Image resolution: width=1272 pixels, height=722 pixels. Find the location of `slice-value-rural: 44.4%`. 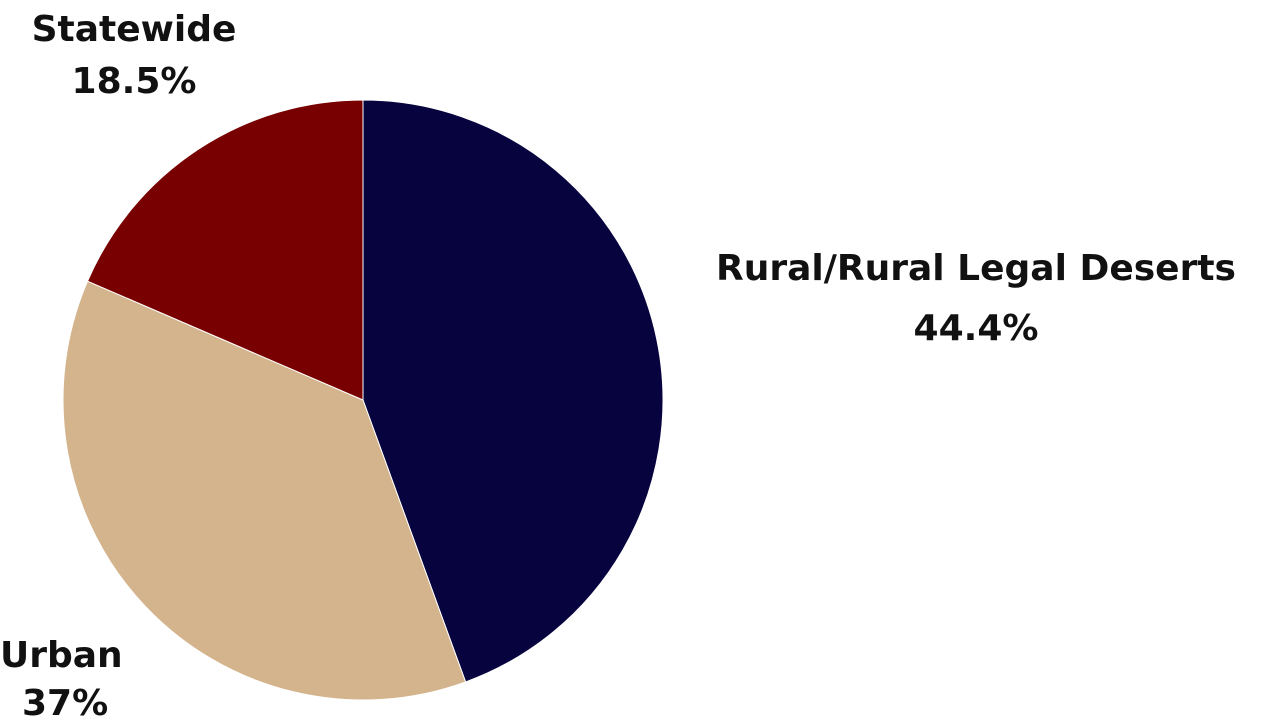

slice-value-rural: 44.4% is located at coordinates (976, 328).